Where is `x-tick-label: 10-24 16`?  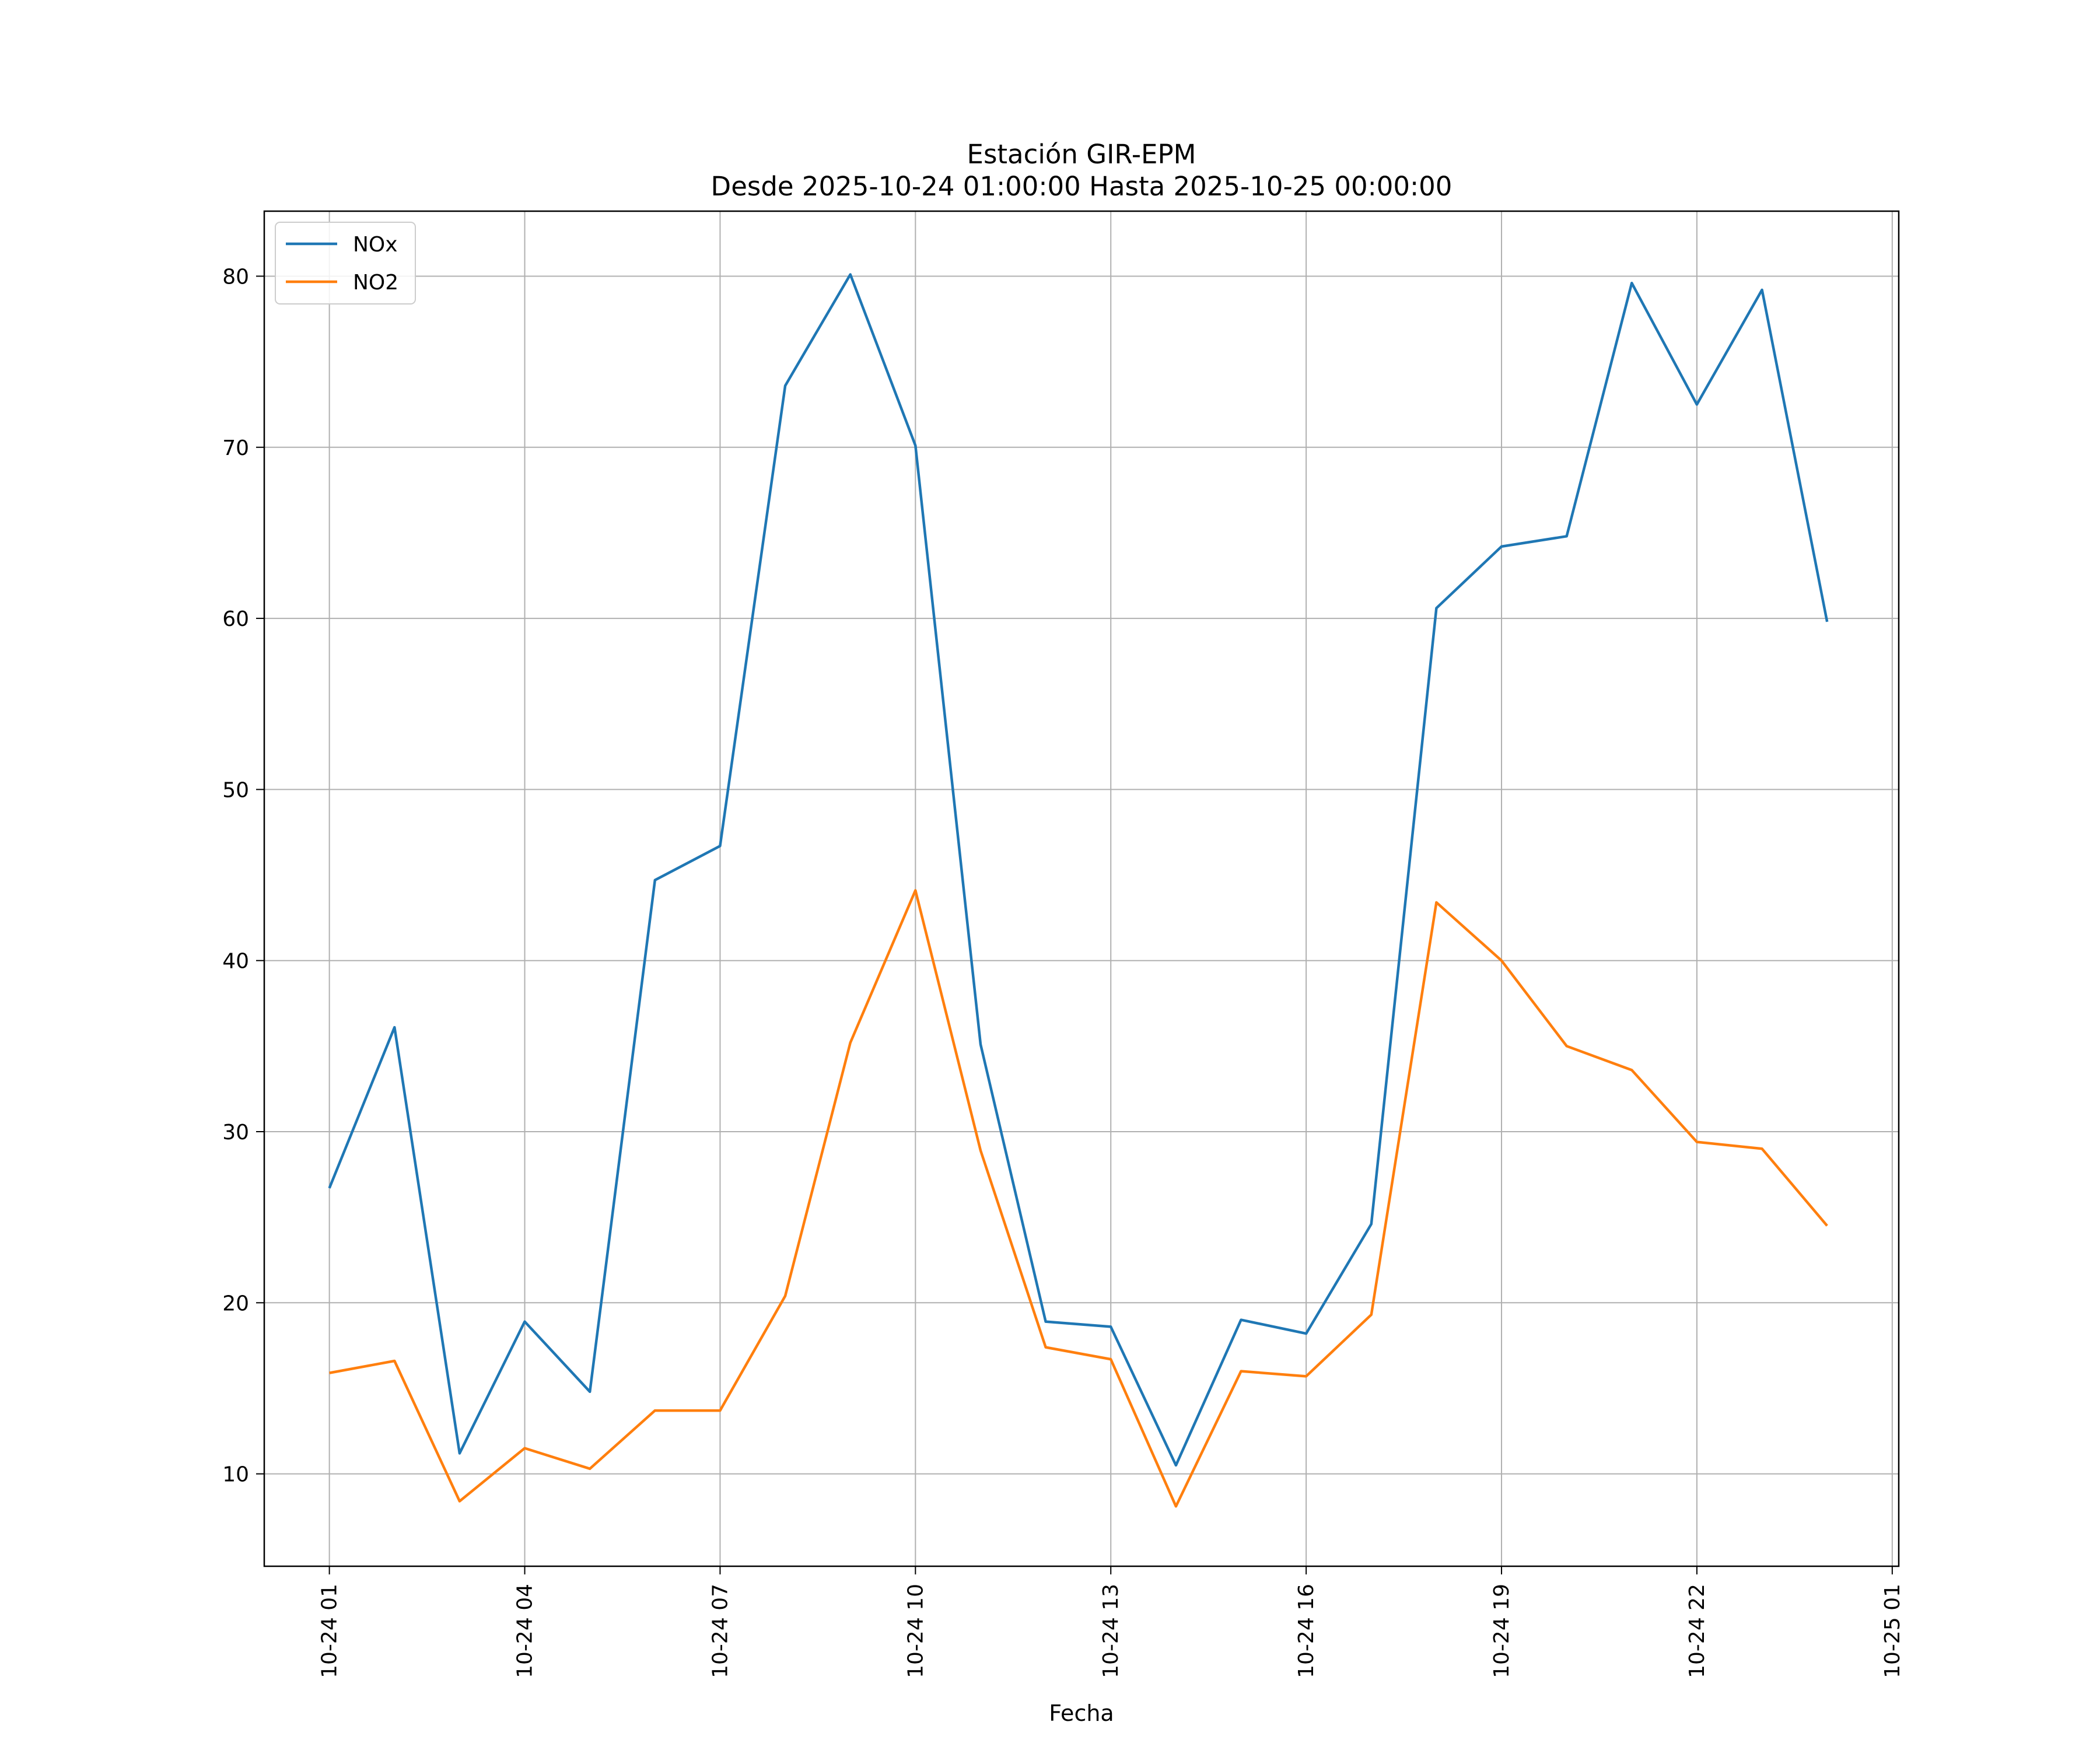
x-tick-label: 10-24 16 is located at coordinates (1306, 1631).